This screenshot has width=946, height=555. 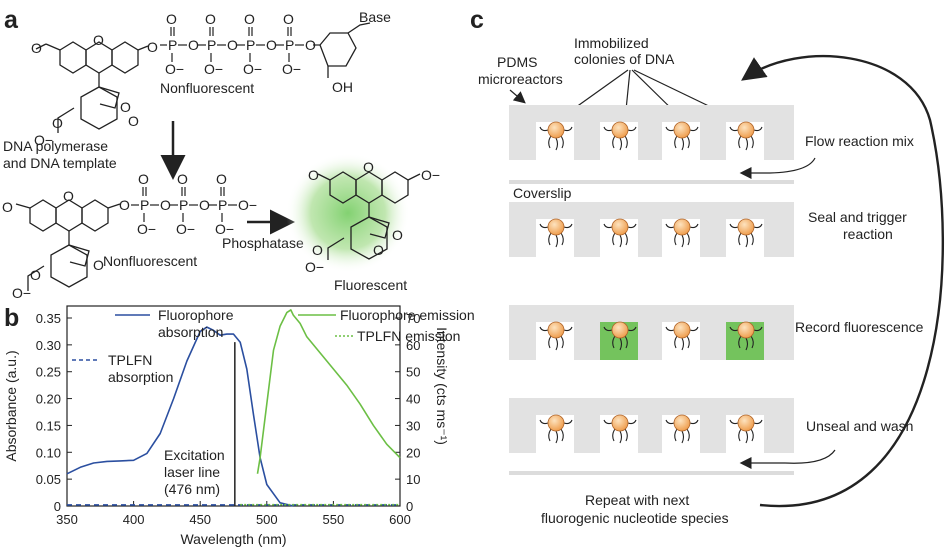 What do you see at coordinates (48, 479) in the screenshot?
I see `y-tick-label: 0.05` at bounding box center [48, 479].